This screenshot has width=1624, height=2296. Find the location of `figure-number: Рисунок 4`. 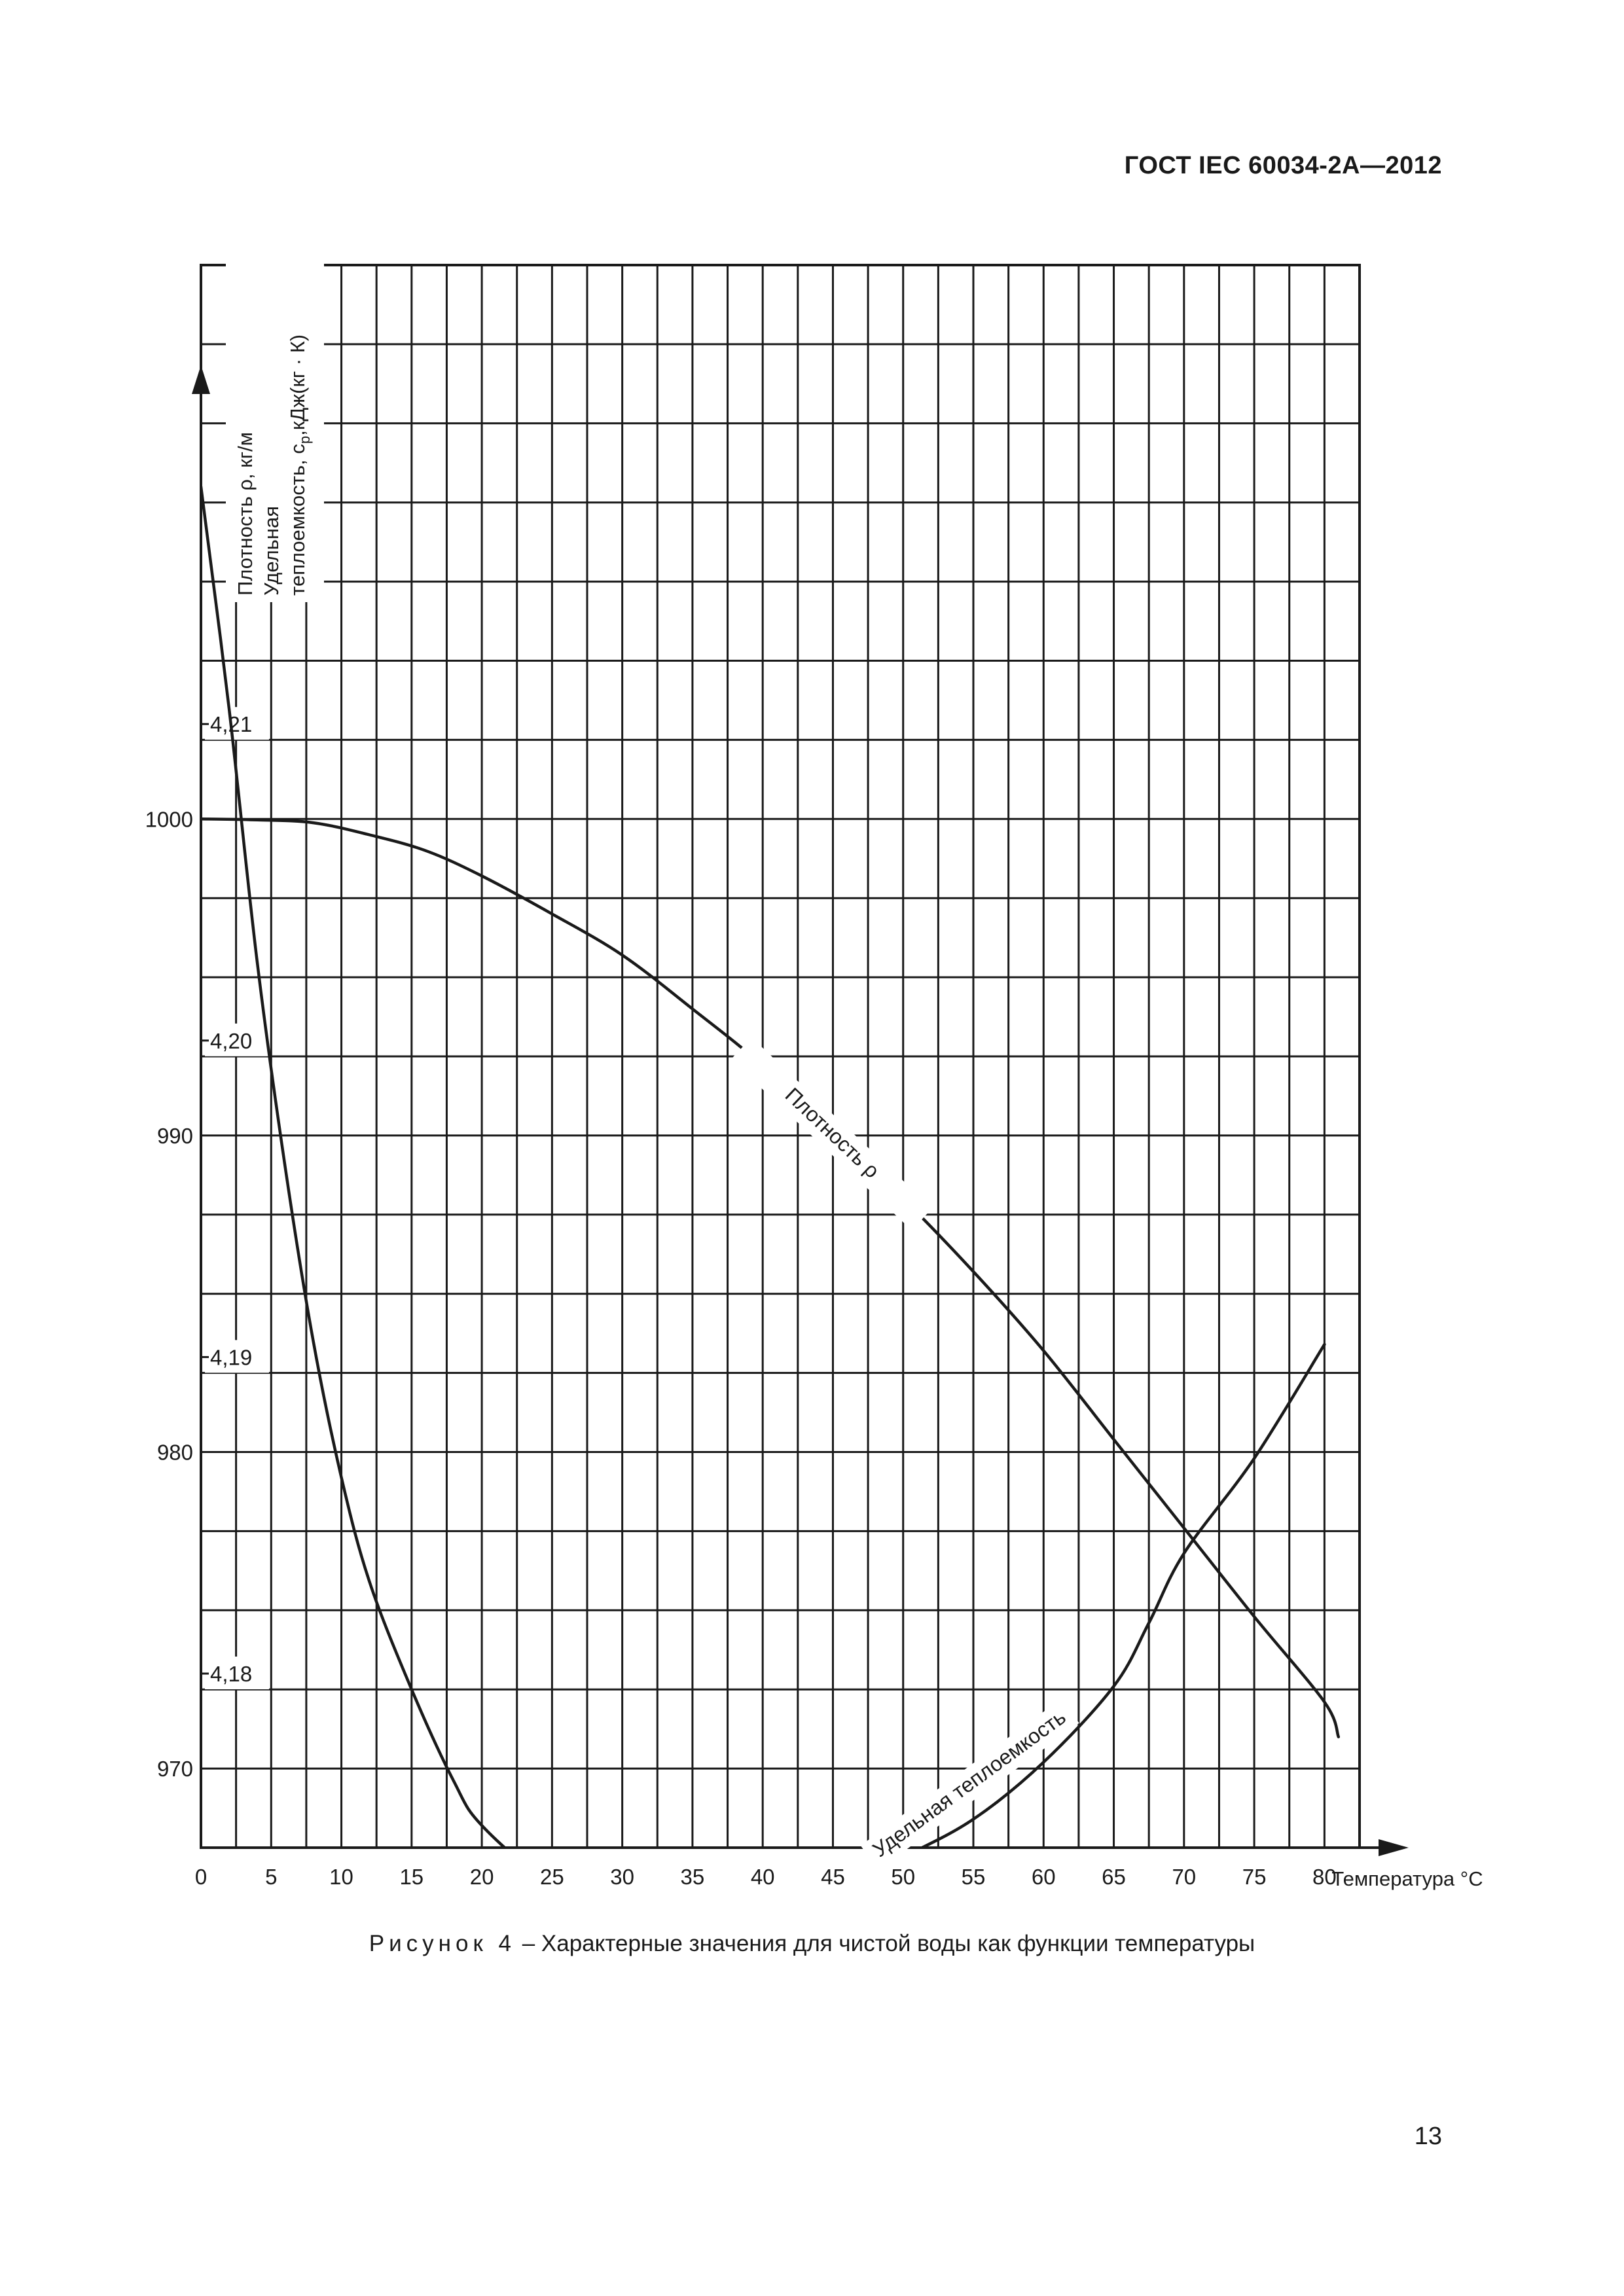

figure-number: Рисунок 4 is located at coordinates (442, 1943).